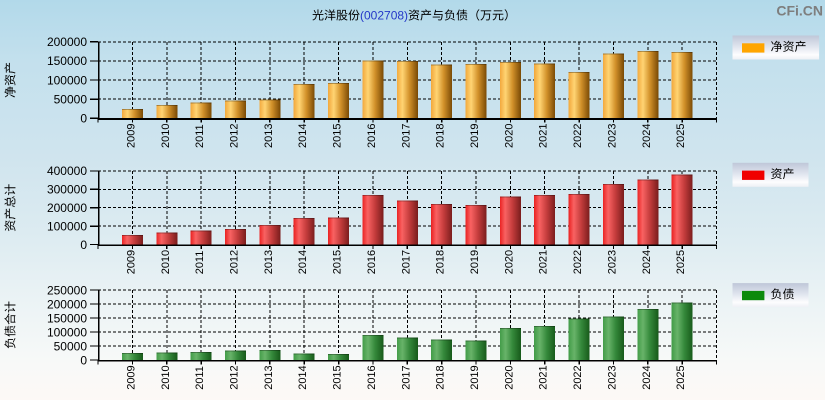 The width and height of the screenshot is (825, 405). I want to click on svg-text: CFi.CN, so click(799, 11).